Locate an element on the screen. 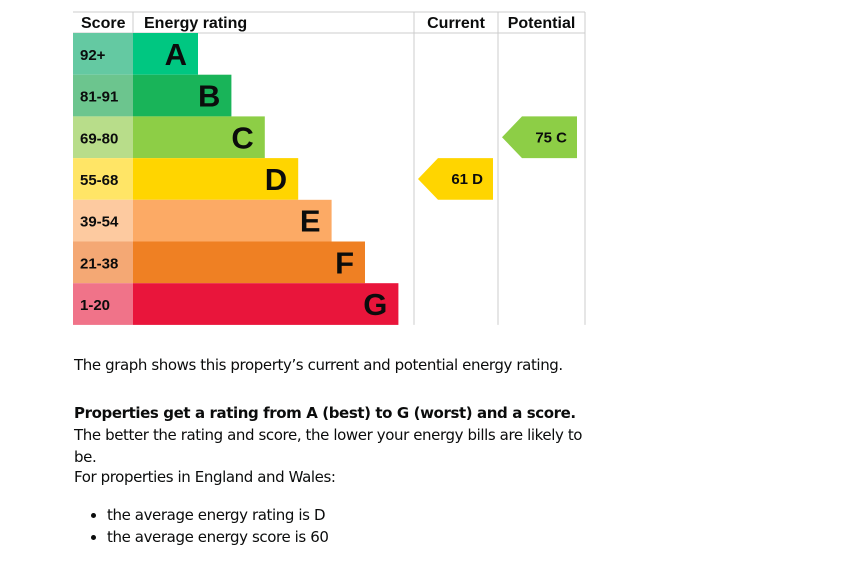 The width and height of the screenshot is (858, 586). header-score: Score is located at coordinates (103, 23).